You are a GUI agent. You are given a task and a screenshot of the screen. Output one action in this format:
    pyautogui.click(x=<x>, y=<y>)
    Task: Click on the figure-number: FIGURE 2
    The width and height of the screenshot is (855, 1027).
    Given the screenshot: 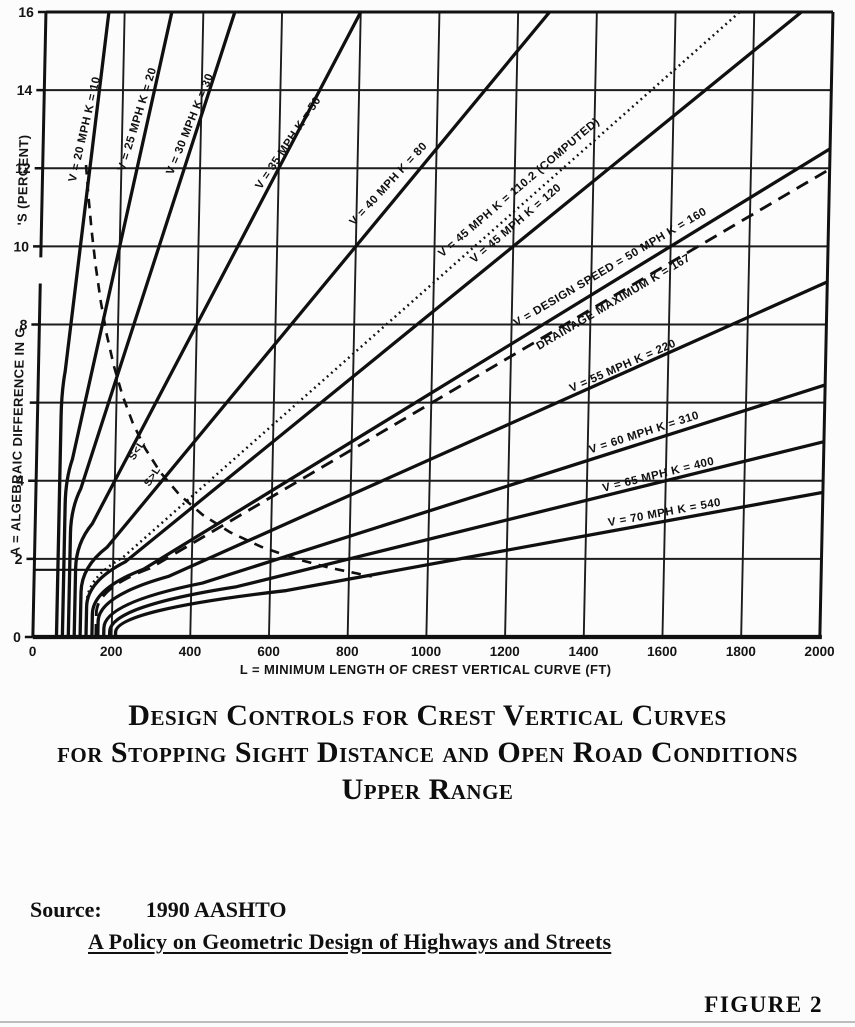 What is the action you would take?
    pyautogui.click(x=763, y=1004)
    